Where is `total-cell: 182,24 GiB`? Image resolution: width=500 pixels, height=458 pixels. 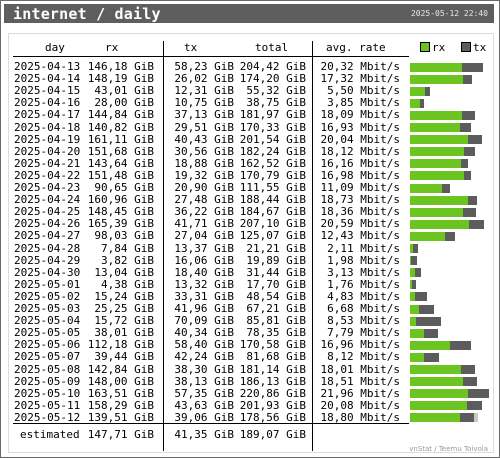
total-cell: 182,24 GiB is located at coordinates (272, 151).